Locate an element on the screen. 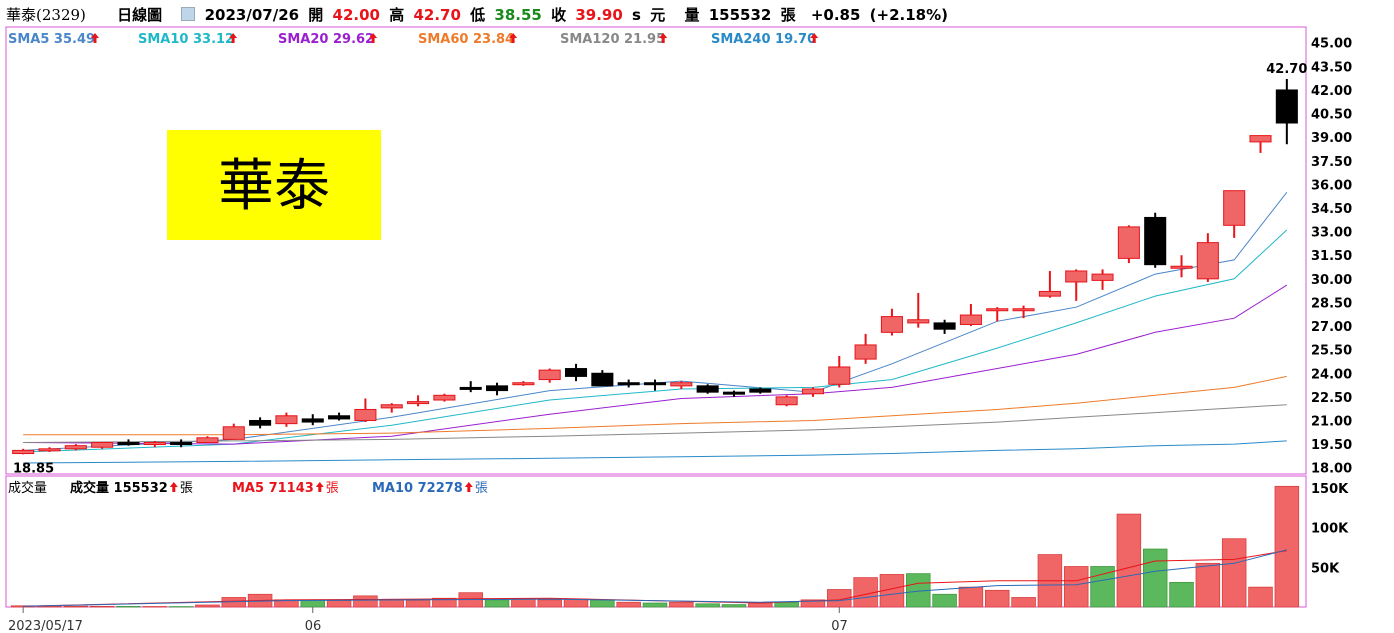 This screenshot has height=633, width=1394. x-axis-label: 06 is located at coordinates (313, 626).